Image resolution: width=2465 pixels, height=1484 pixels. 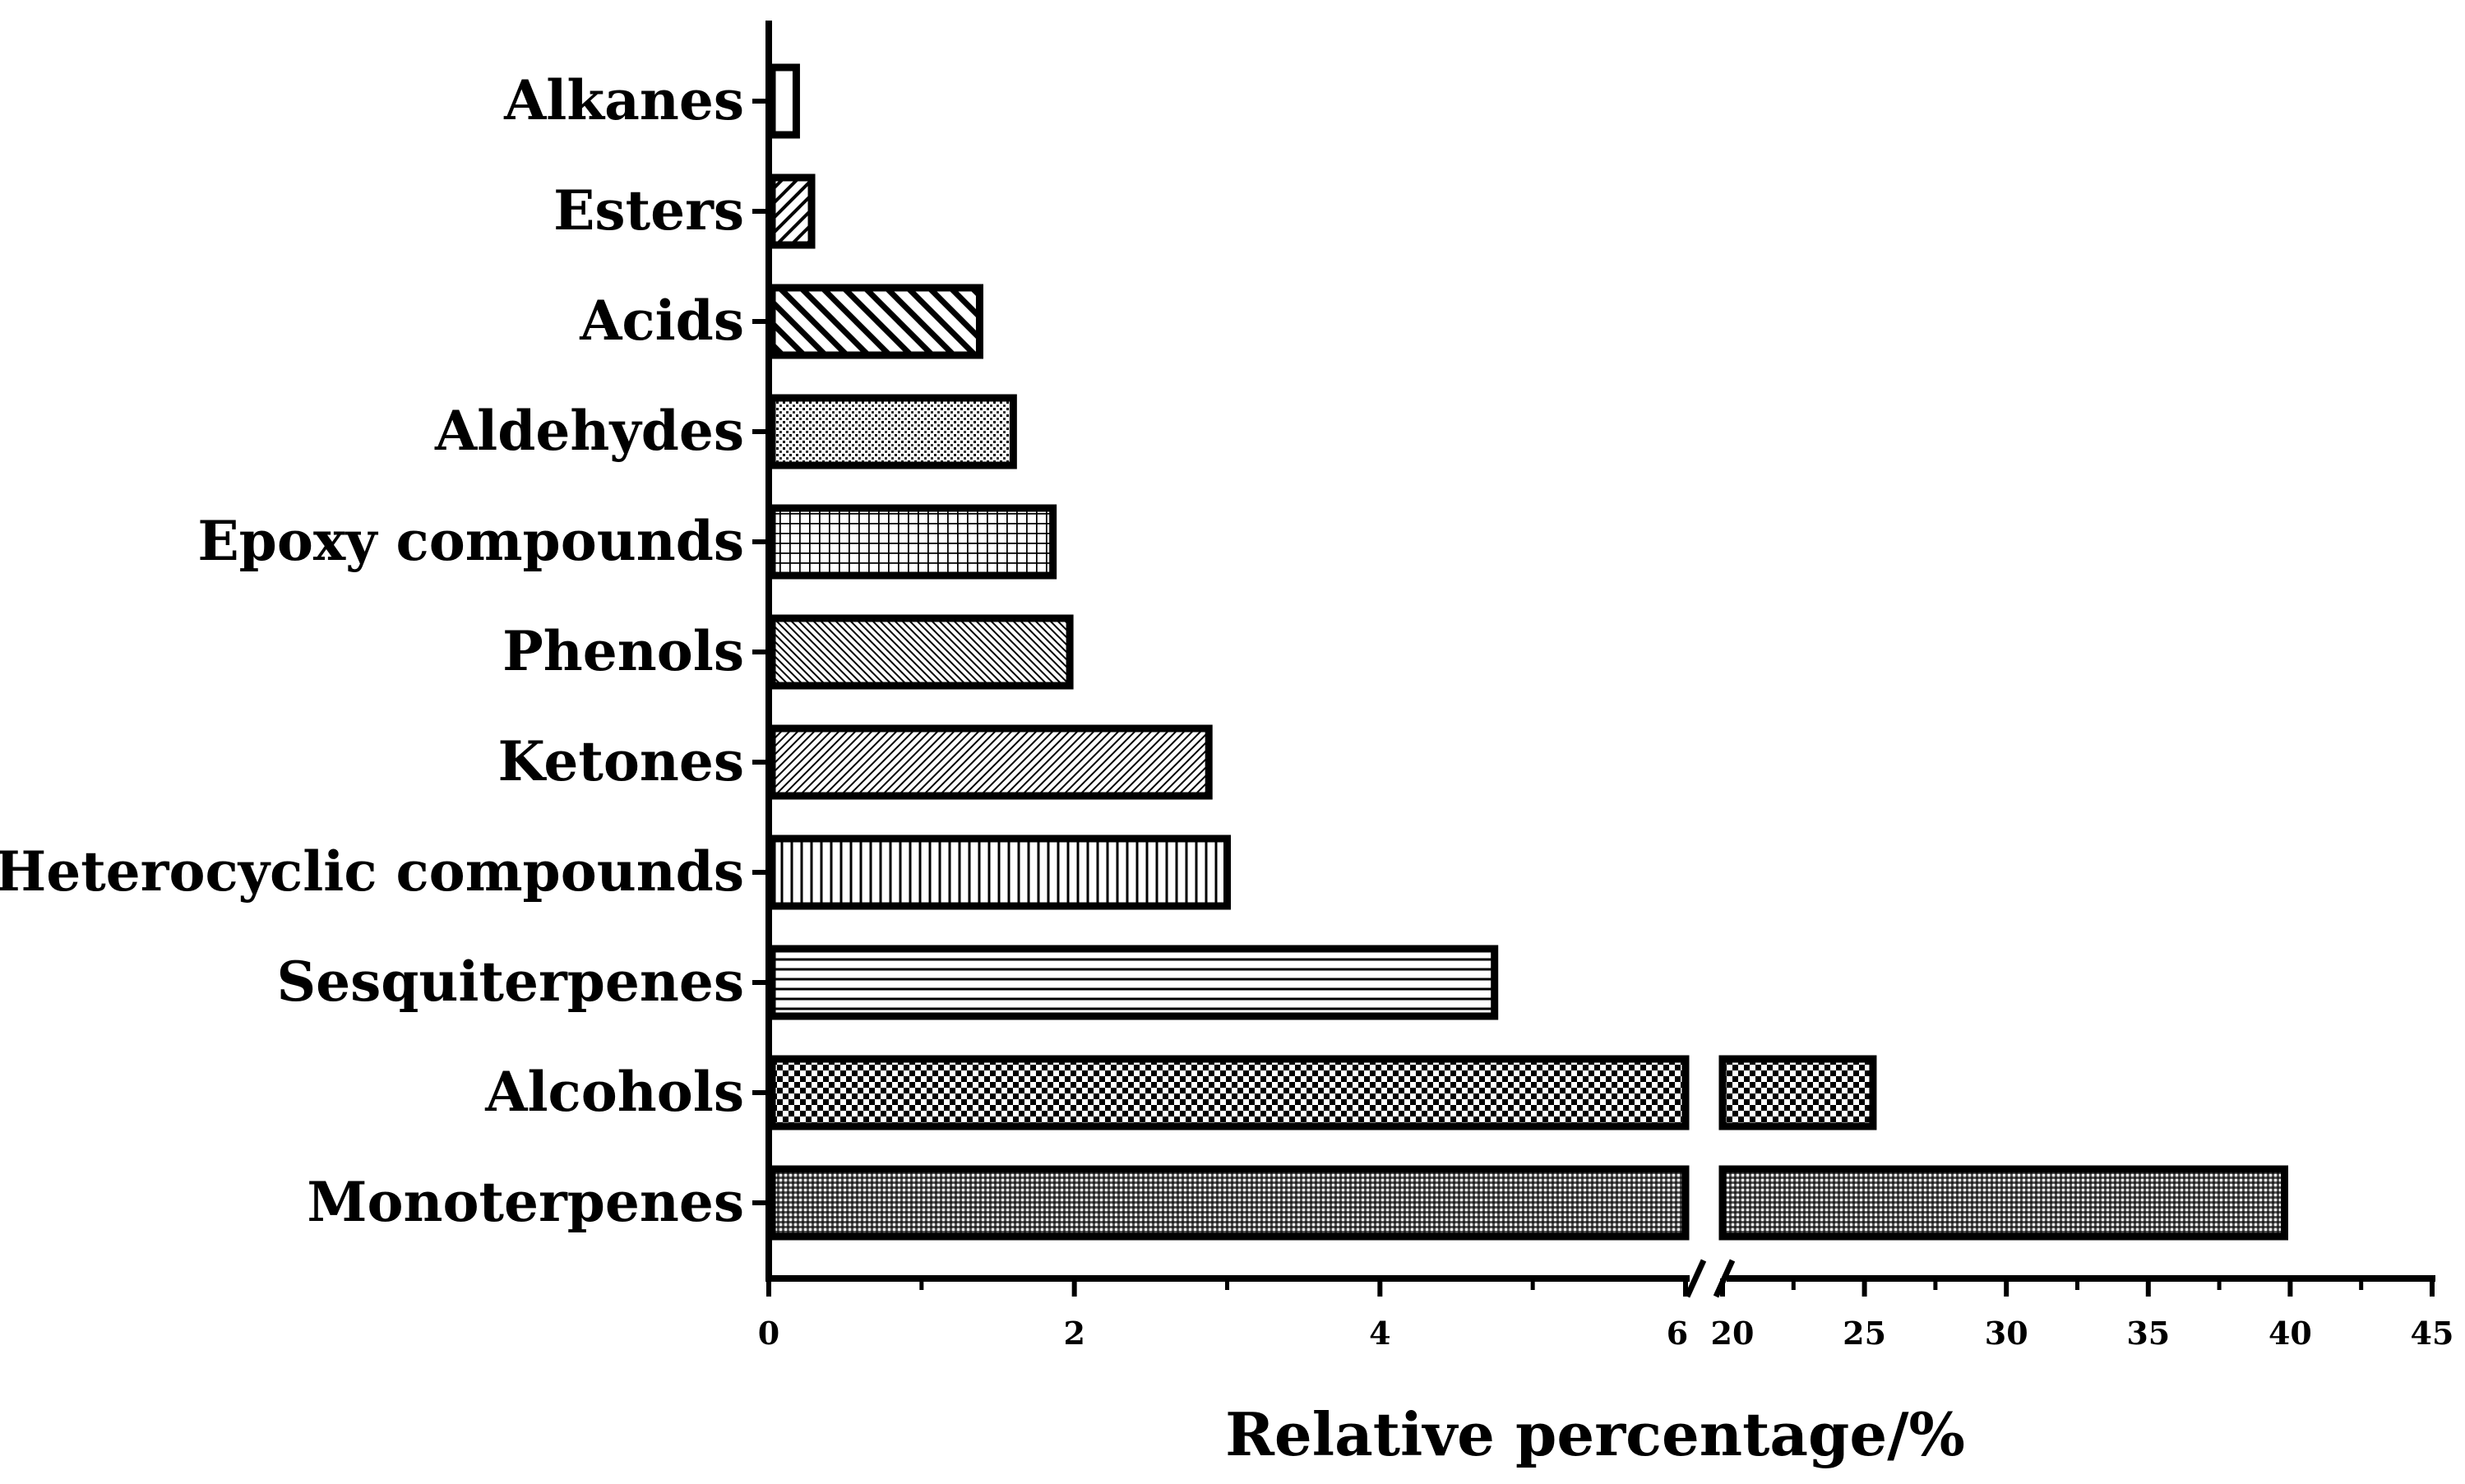 I want to click on x-tick-label: 30, so click(x=2006, y=1333).